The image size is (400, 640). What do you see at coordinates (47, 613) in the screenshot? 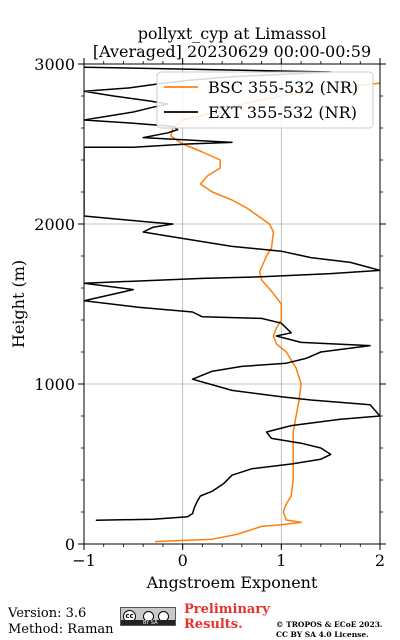
I see `version-text: Version: 3.6` at bounding box center [47, 613].